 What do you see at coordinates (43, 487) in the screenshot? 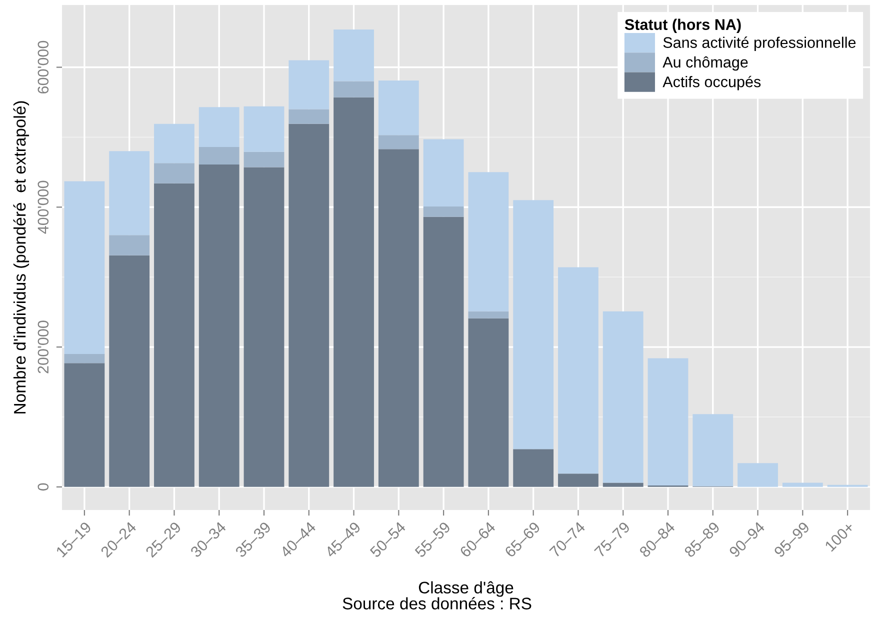
I see `y-tick-label: 0` at bounding box center [43, 487].